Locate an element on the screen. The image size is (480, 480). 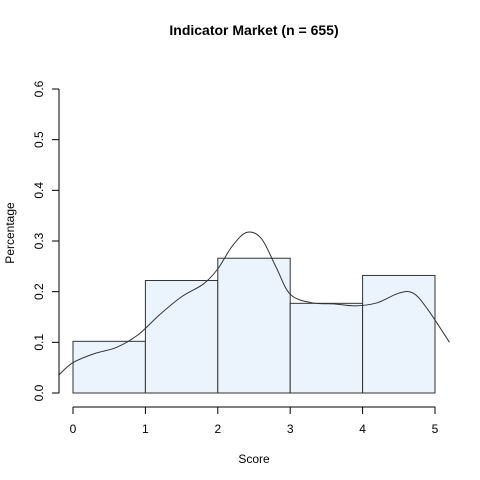
x-tick-label-4: 4 is located at coordinates (362, 429).